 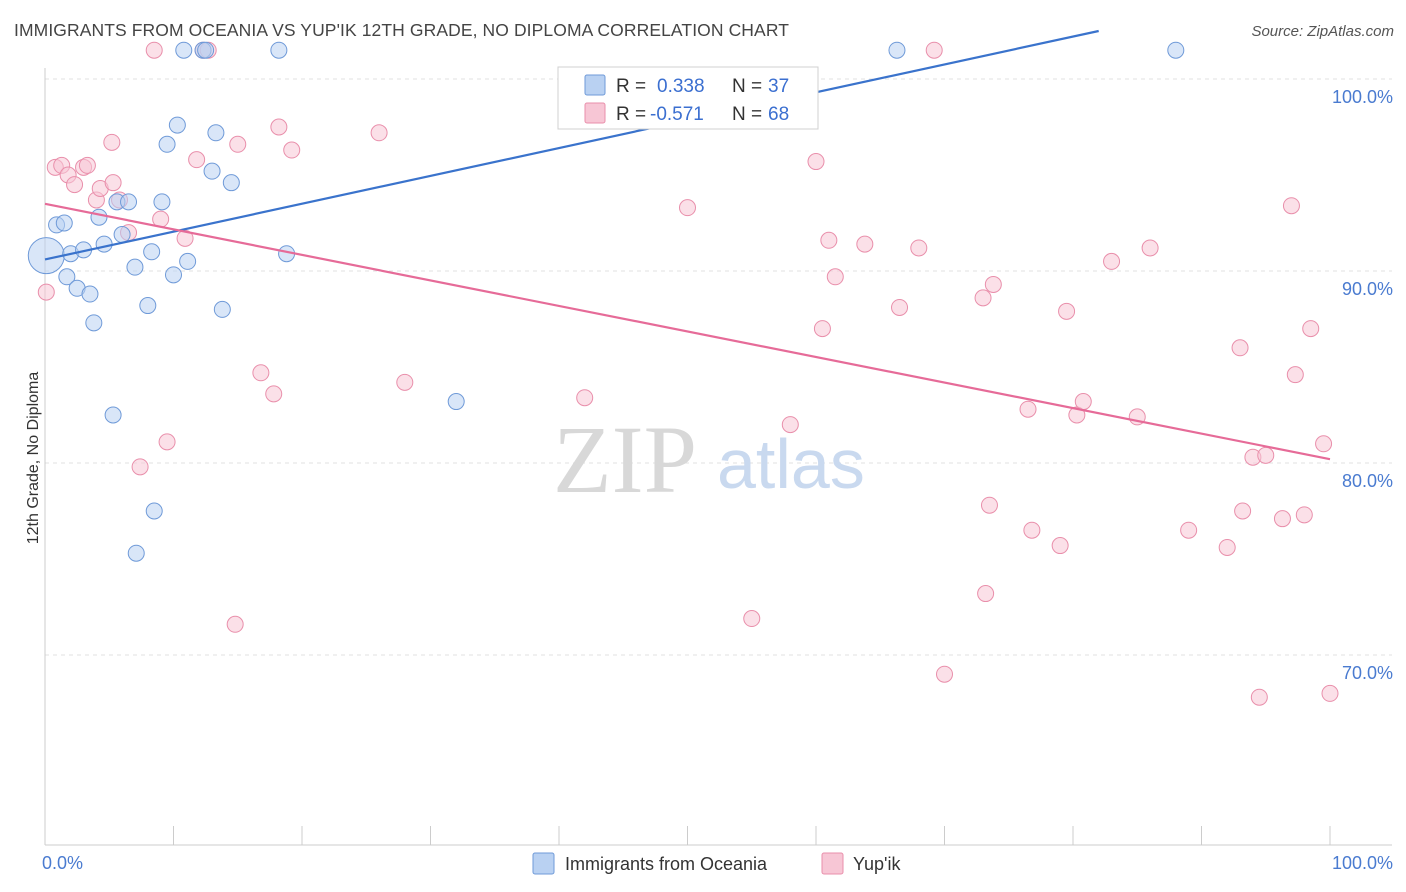 I want to click on bottom-legend: Immigrants from Oceania Yup'ik, so click(x=716, y=863).